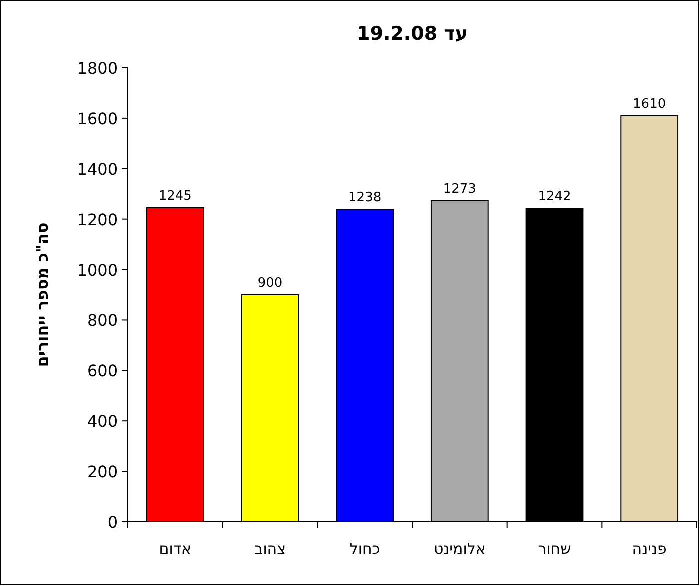 Image resolution: width=700 pixels, height=586 pixels. Describe the element at coordinates (649, 104) in the screenshot. I see `data-label: 1610` at that location.